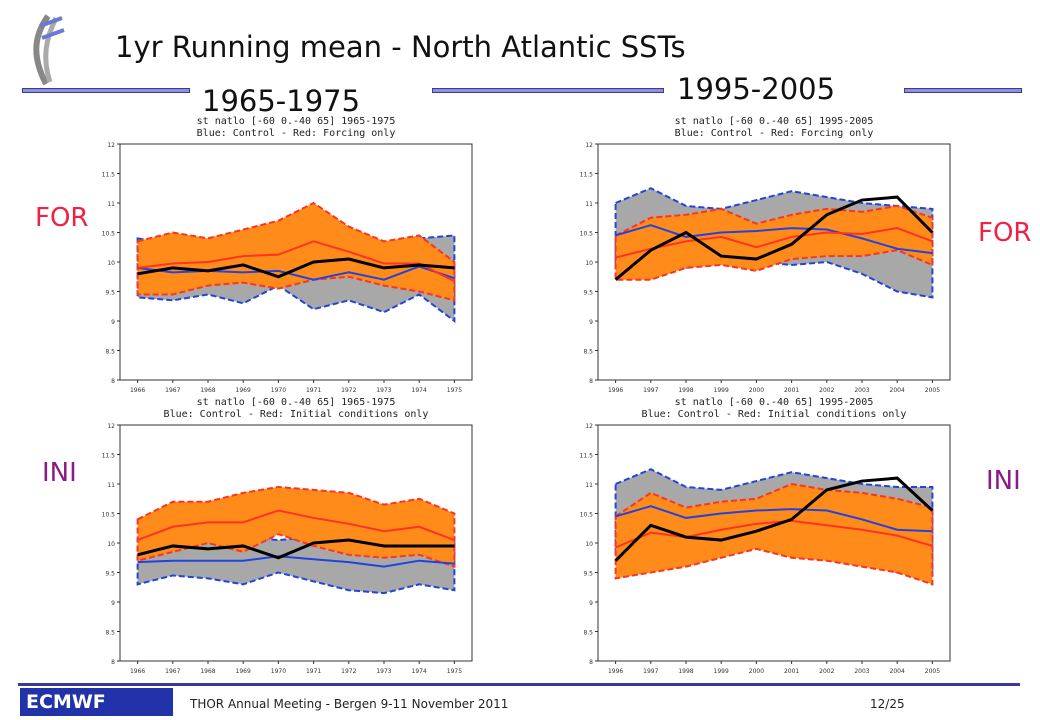 Image resolution: width=1040 pixels, height=720 pixels. I want to click on label-for-left: FOR, so click(62, 218).